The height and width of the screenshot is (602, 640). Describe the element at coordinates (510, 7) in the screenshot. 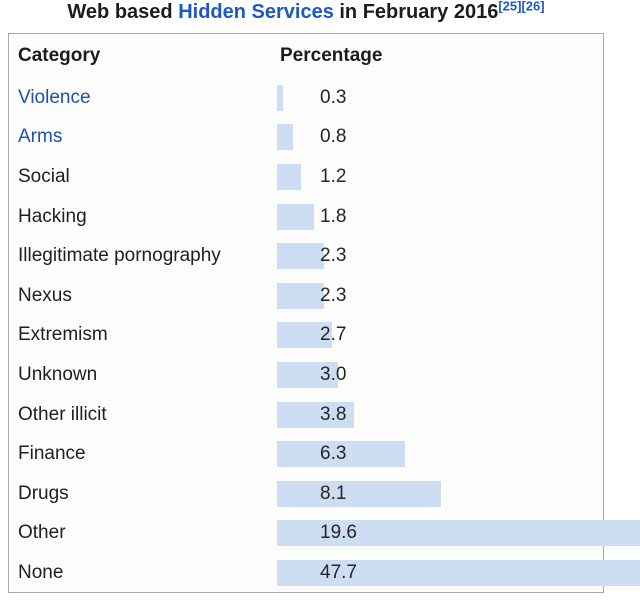

I see `ref-25-link: [25]` at that location.